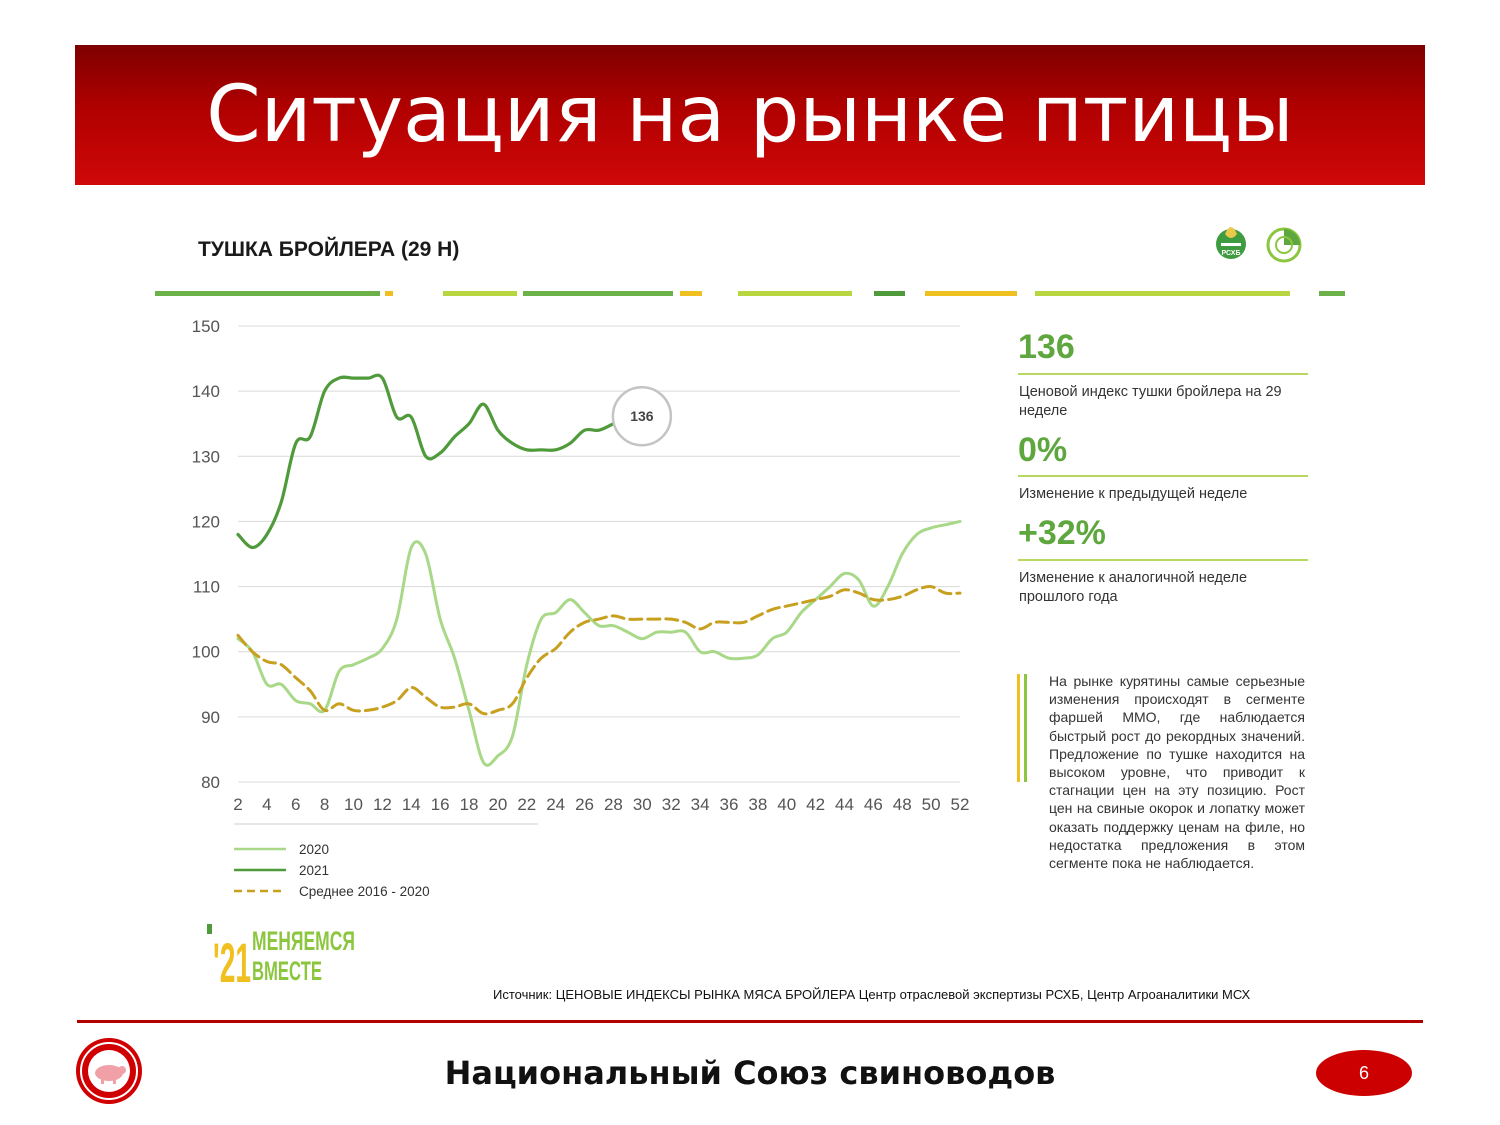  Describe the element at coordinates (584, 804) in the screenshot. I see `x-tick-label: 26` at that location.